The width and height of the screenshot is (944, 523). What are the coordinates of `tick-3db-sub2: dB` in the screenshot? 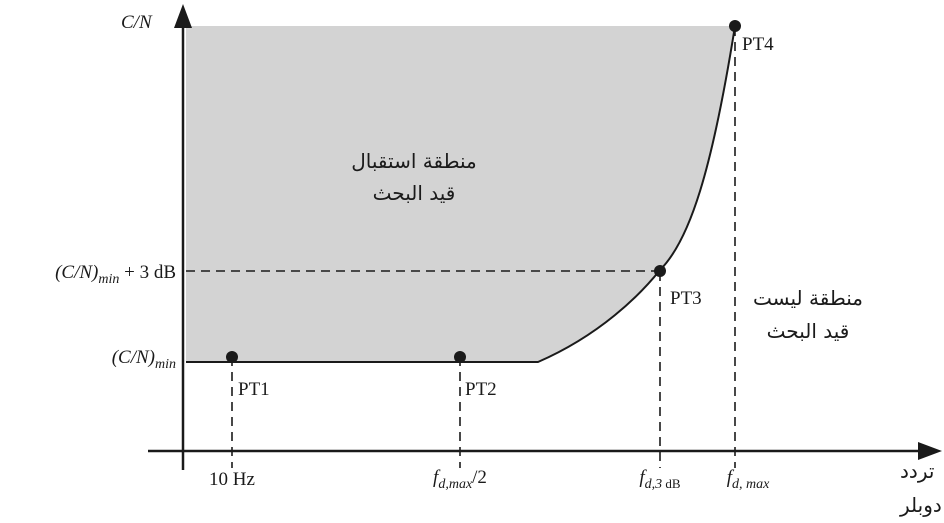 It's located at (671, 483).